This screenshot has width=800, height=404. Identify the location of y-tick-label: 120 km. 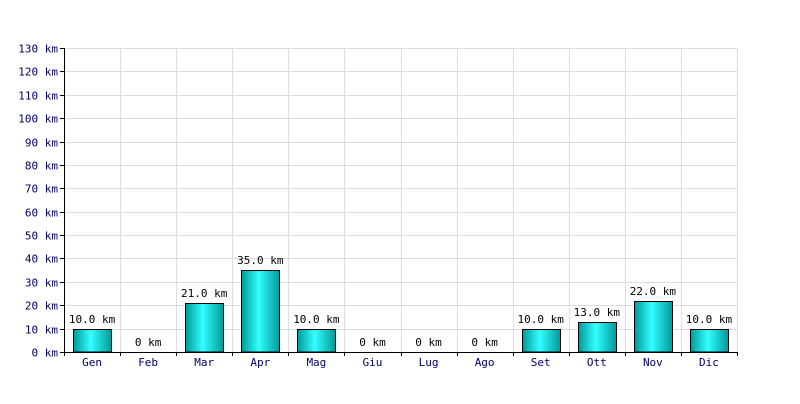
(38, 72).